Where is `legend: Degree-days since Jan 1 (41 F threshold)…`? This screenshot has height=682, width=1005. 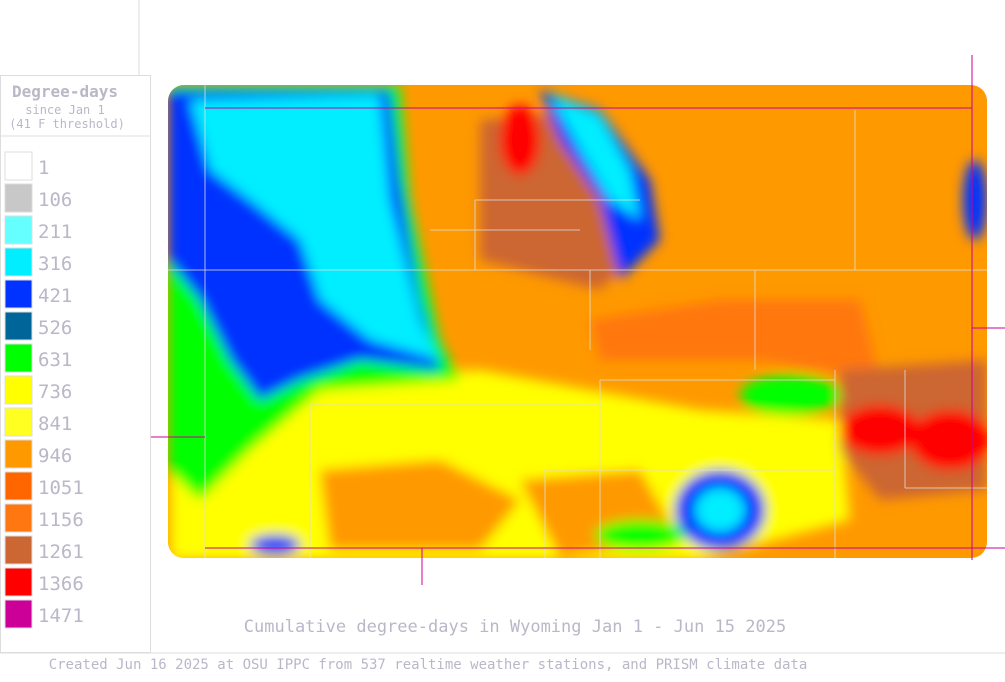 legend: Degree-days since Jan 1 (41 F threshold)… is located at coordinates (75, 364).